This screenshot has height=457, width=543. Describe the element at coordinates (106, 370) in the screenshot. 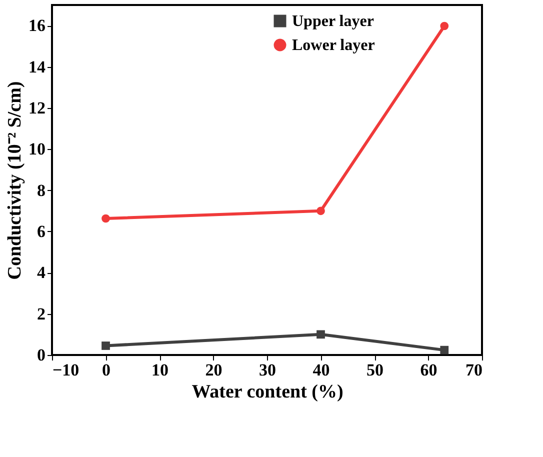

I see `x-tick-label: 0` at that location.